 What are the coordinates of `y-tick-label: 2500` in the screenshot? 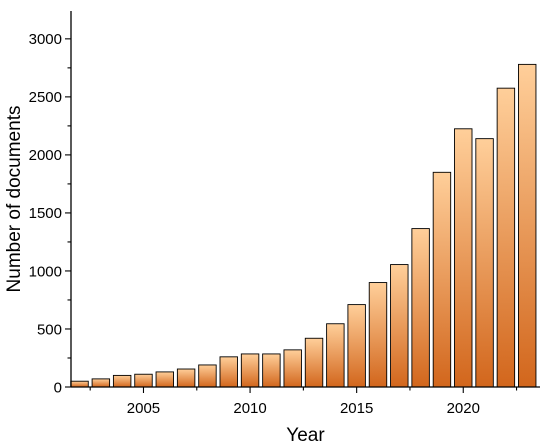 It's located at (45, 97).